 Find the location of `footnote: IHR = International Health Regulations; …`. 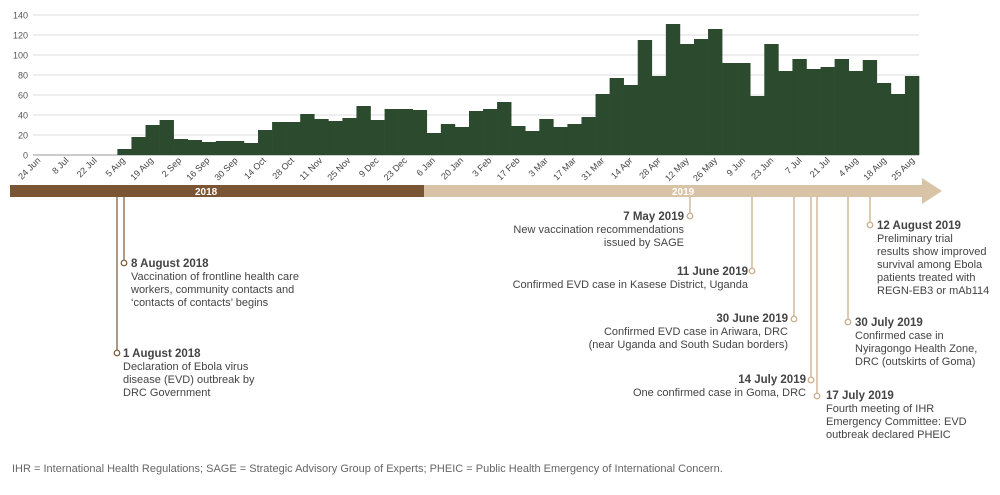

footnote: IHR = International Health Regulations; … is located at coordinates (367, 469).